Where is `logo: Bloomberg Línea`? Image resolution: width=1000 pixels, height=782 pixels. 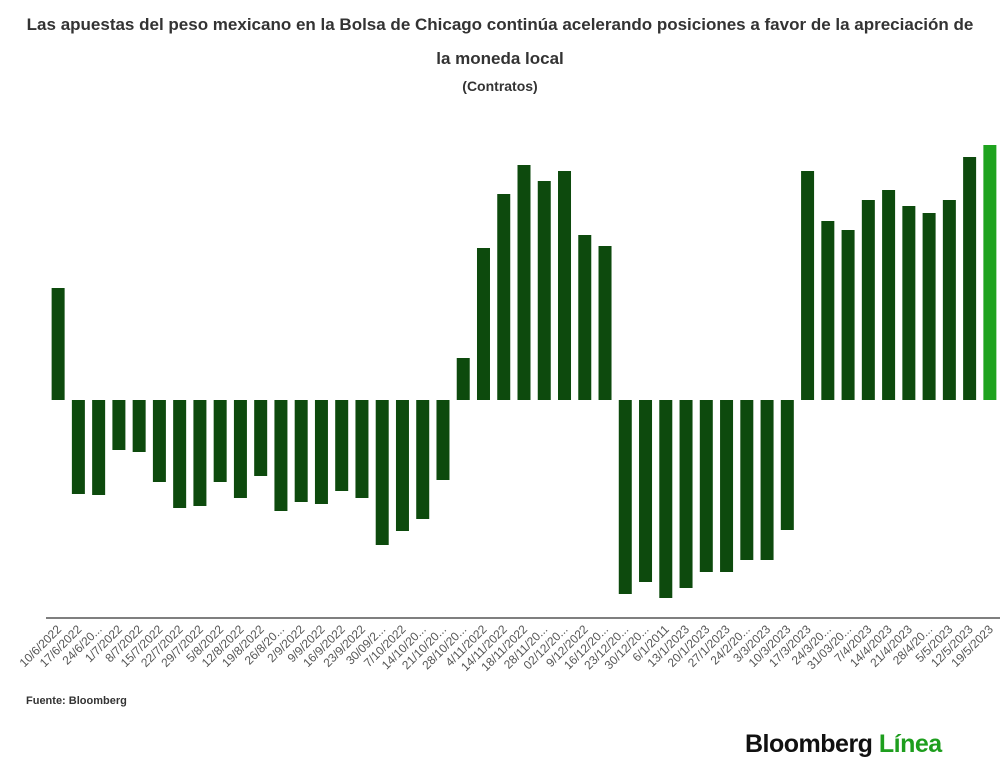
logo: Bloomberg Línea is located at coordinates (843, 744).